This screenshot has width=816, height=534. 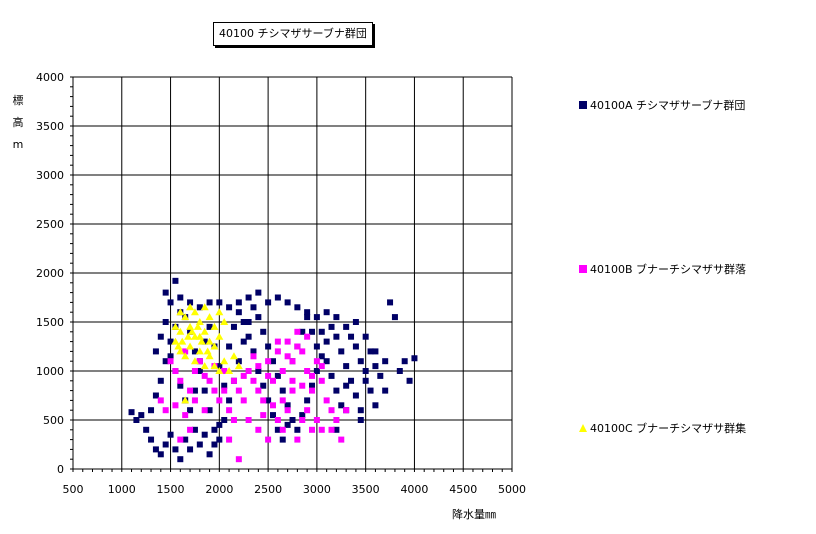 What do you see at coordinates (512, 489) in the screenshot?
I see `x-tick-label: 5000` at bounding box center [512, 489].